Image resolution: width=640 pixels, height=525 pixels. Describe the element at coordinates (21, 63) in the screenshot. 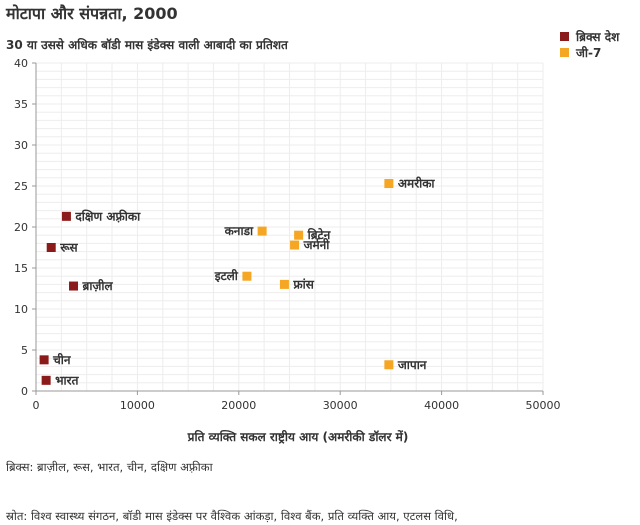

I see `y-tick-label: 40` at that location.